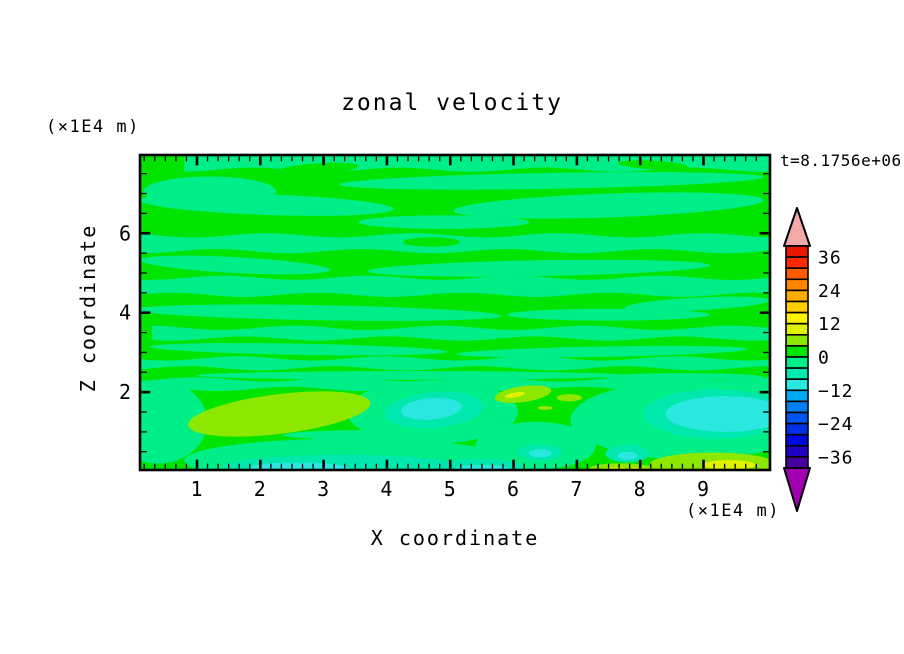 This screenshot has width=904, height=654. I want to click on colorbar-label: 36, so click(830, 258).